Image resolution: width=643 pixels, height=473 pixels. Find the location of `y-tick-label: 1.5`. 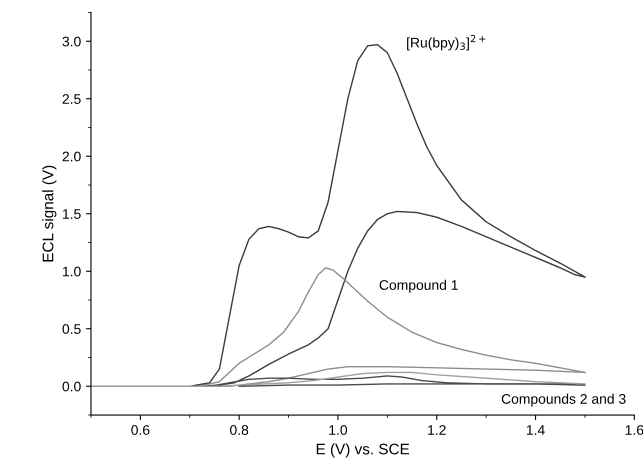

y-tick-label: 1.5 is located at coordinates (72, 214).